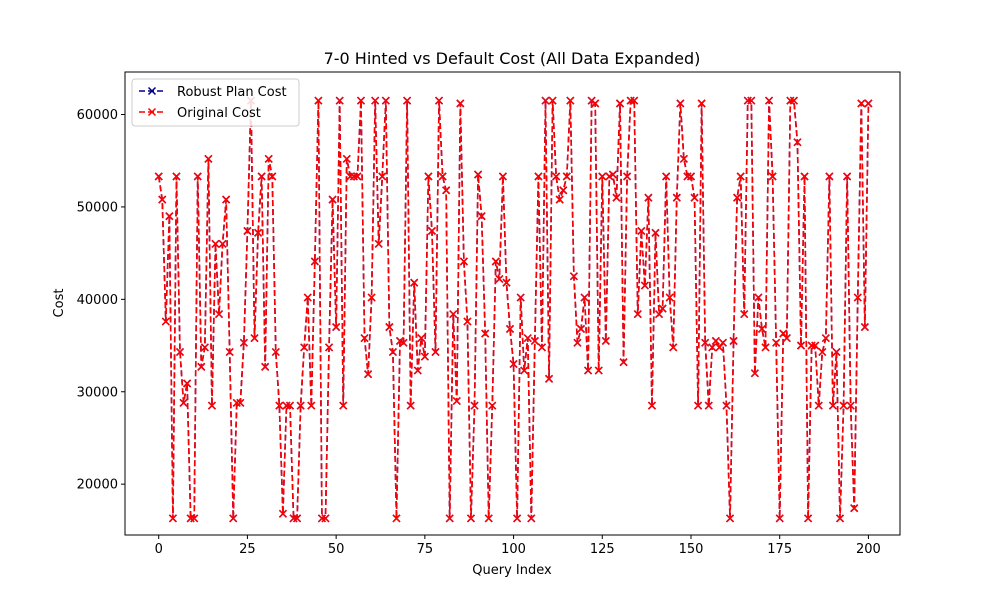  What do you see at coordinates (868, 549) in the screenshot?
I see `x-tick-label: 200` at bounding box center [868, 549].